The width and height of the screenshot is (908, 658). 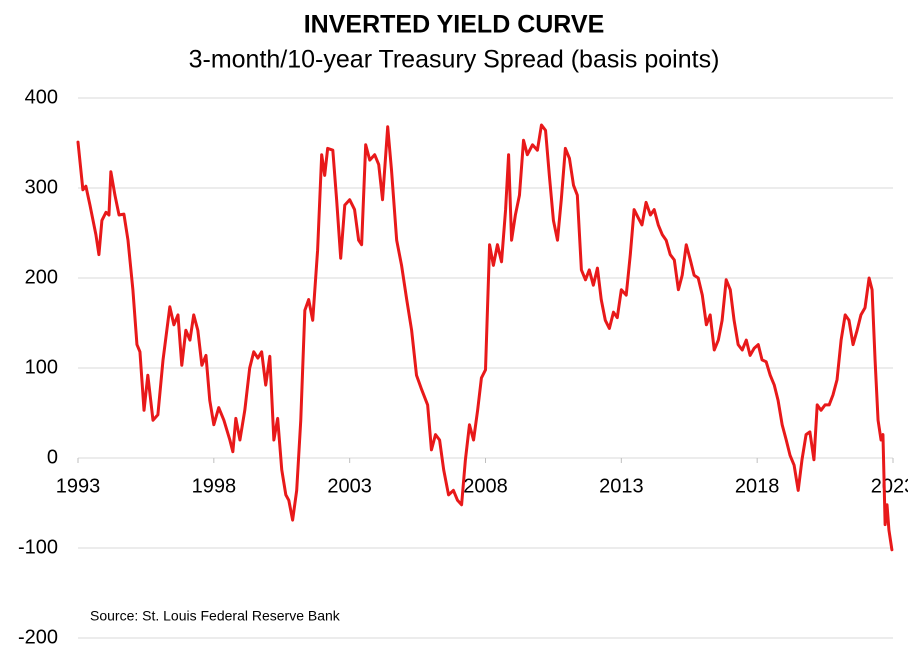 What do you see at coordinates (78, 486) in the screenshot?
I see `x-tick-label: 1993` at bounding box center [78, 486].